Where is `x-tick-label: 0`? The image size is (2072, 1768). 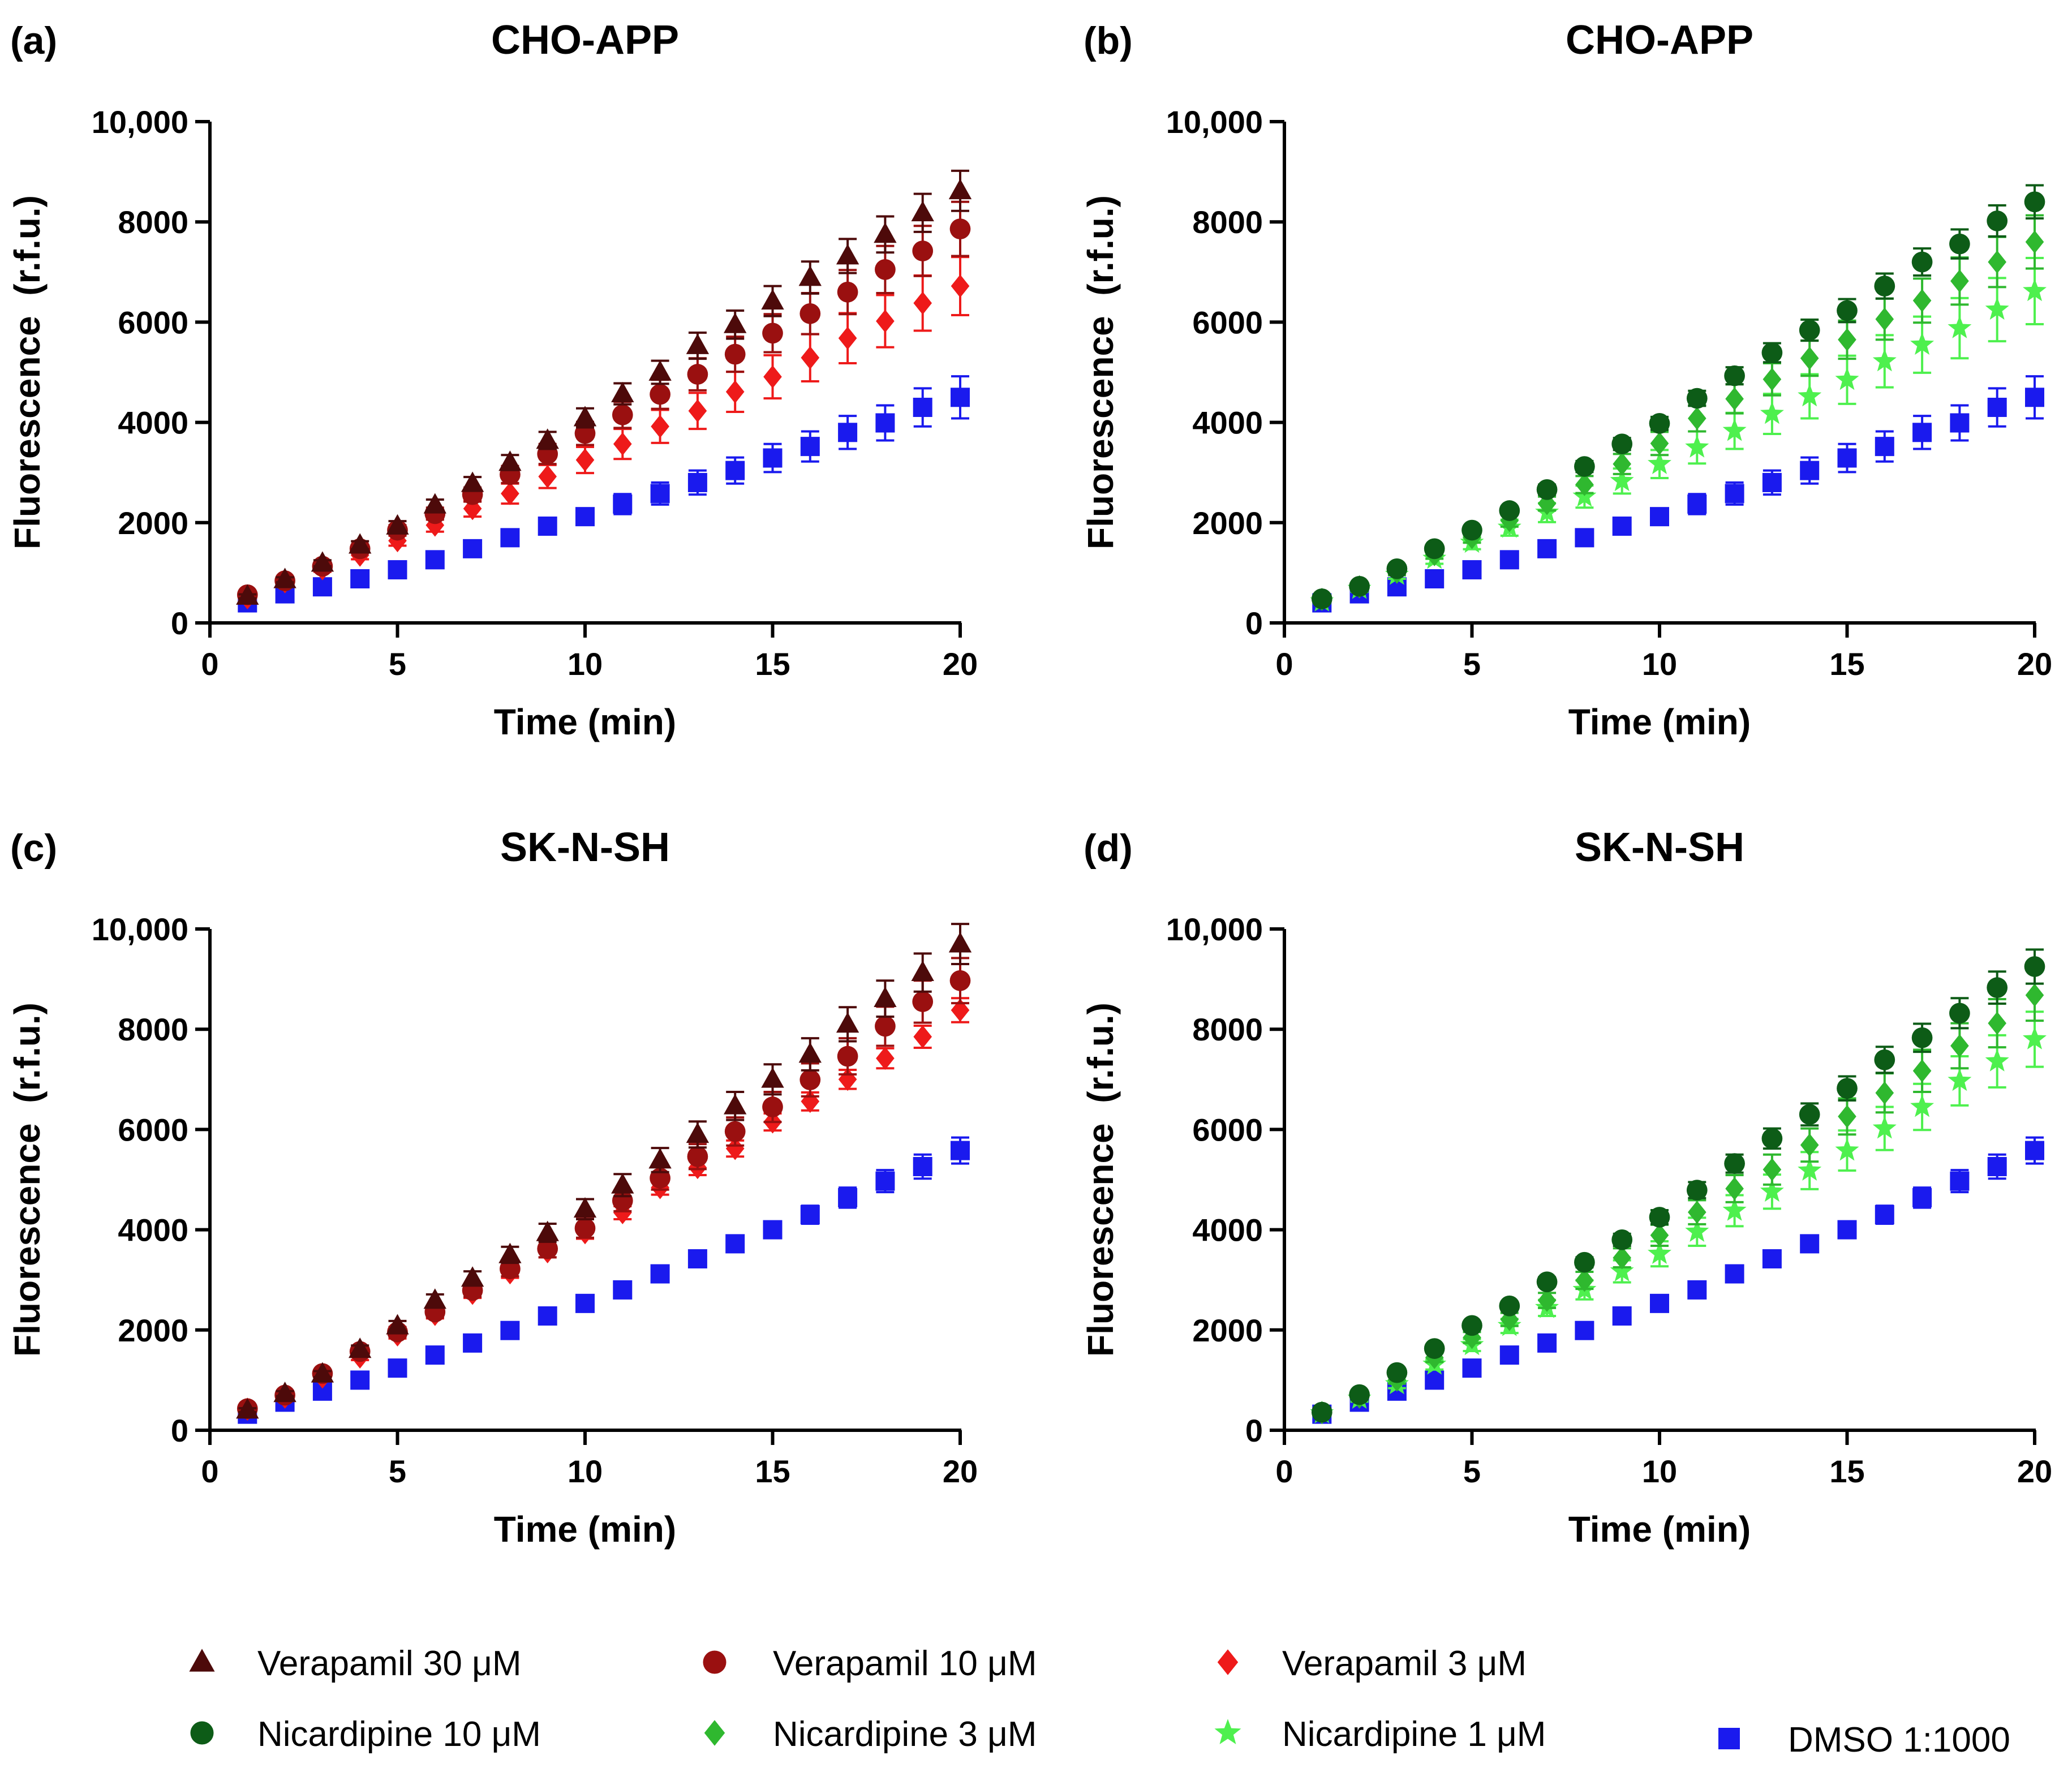
x-tick-label: 0 is located at coordinates (209, 1471).